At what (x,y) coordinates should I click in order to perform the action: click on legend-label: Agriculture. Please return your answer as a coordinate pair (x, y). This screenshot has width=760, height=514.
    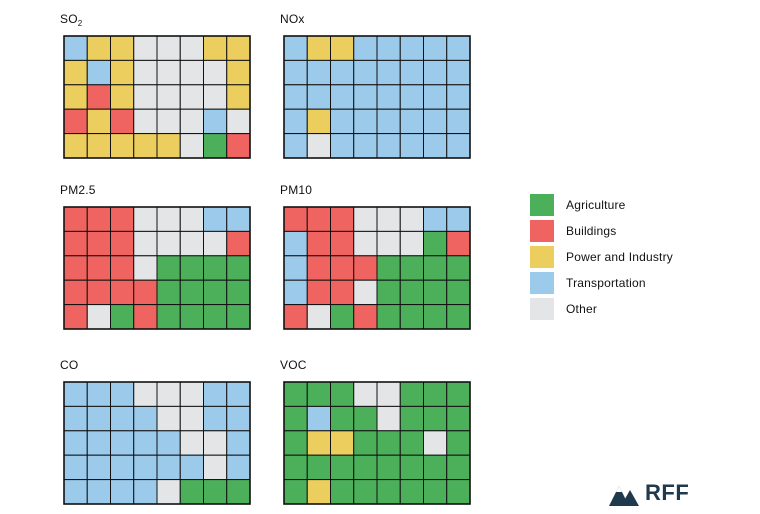
    Looking at the image, I should click on (596, 205).